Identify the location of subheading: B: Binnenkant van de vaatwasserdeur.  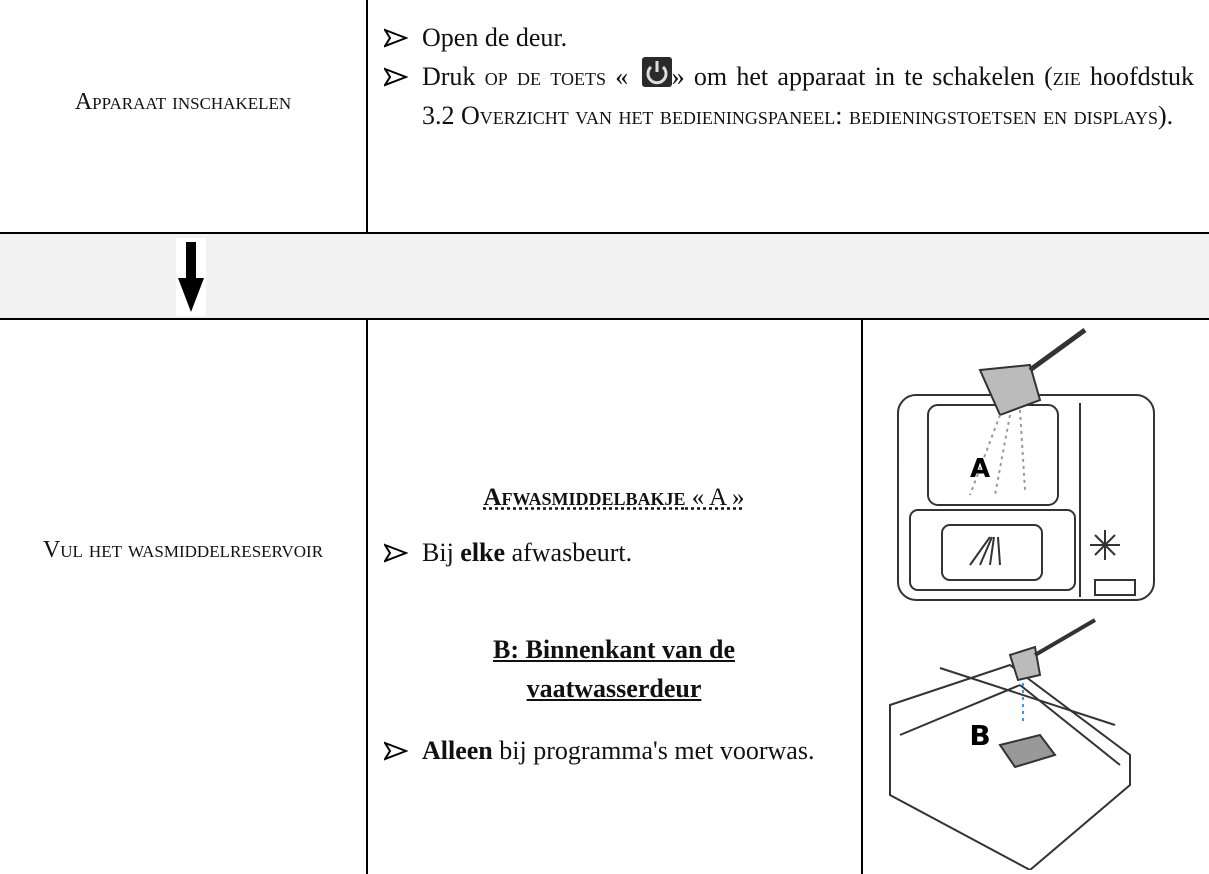
(614, 669).